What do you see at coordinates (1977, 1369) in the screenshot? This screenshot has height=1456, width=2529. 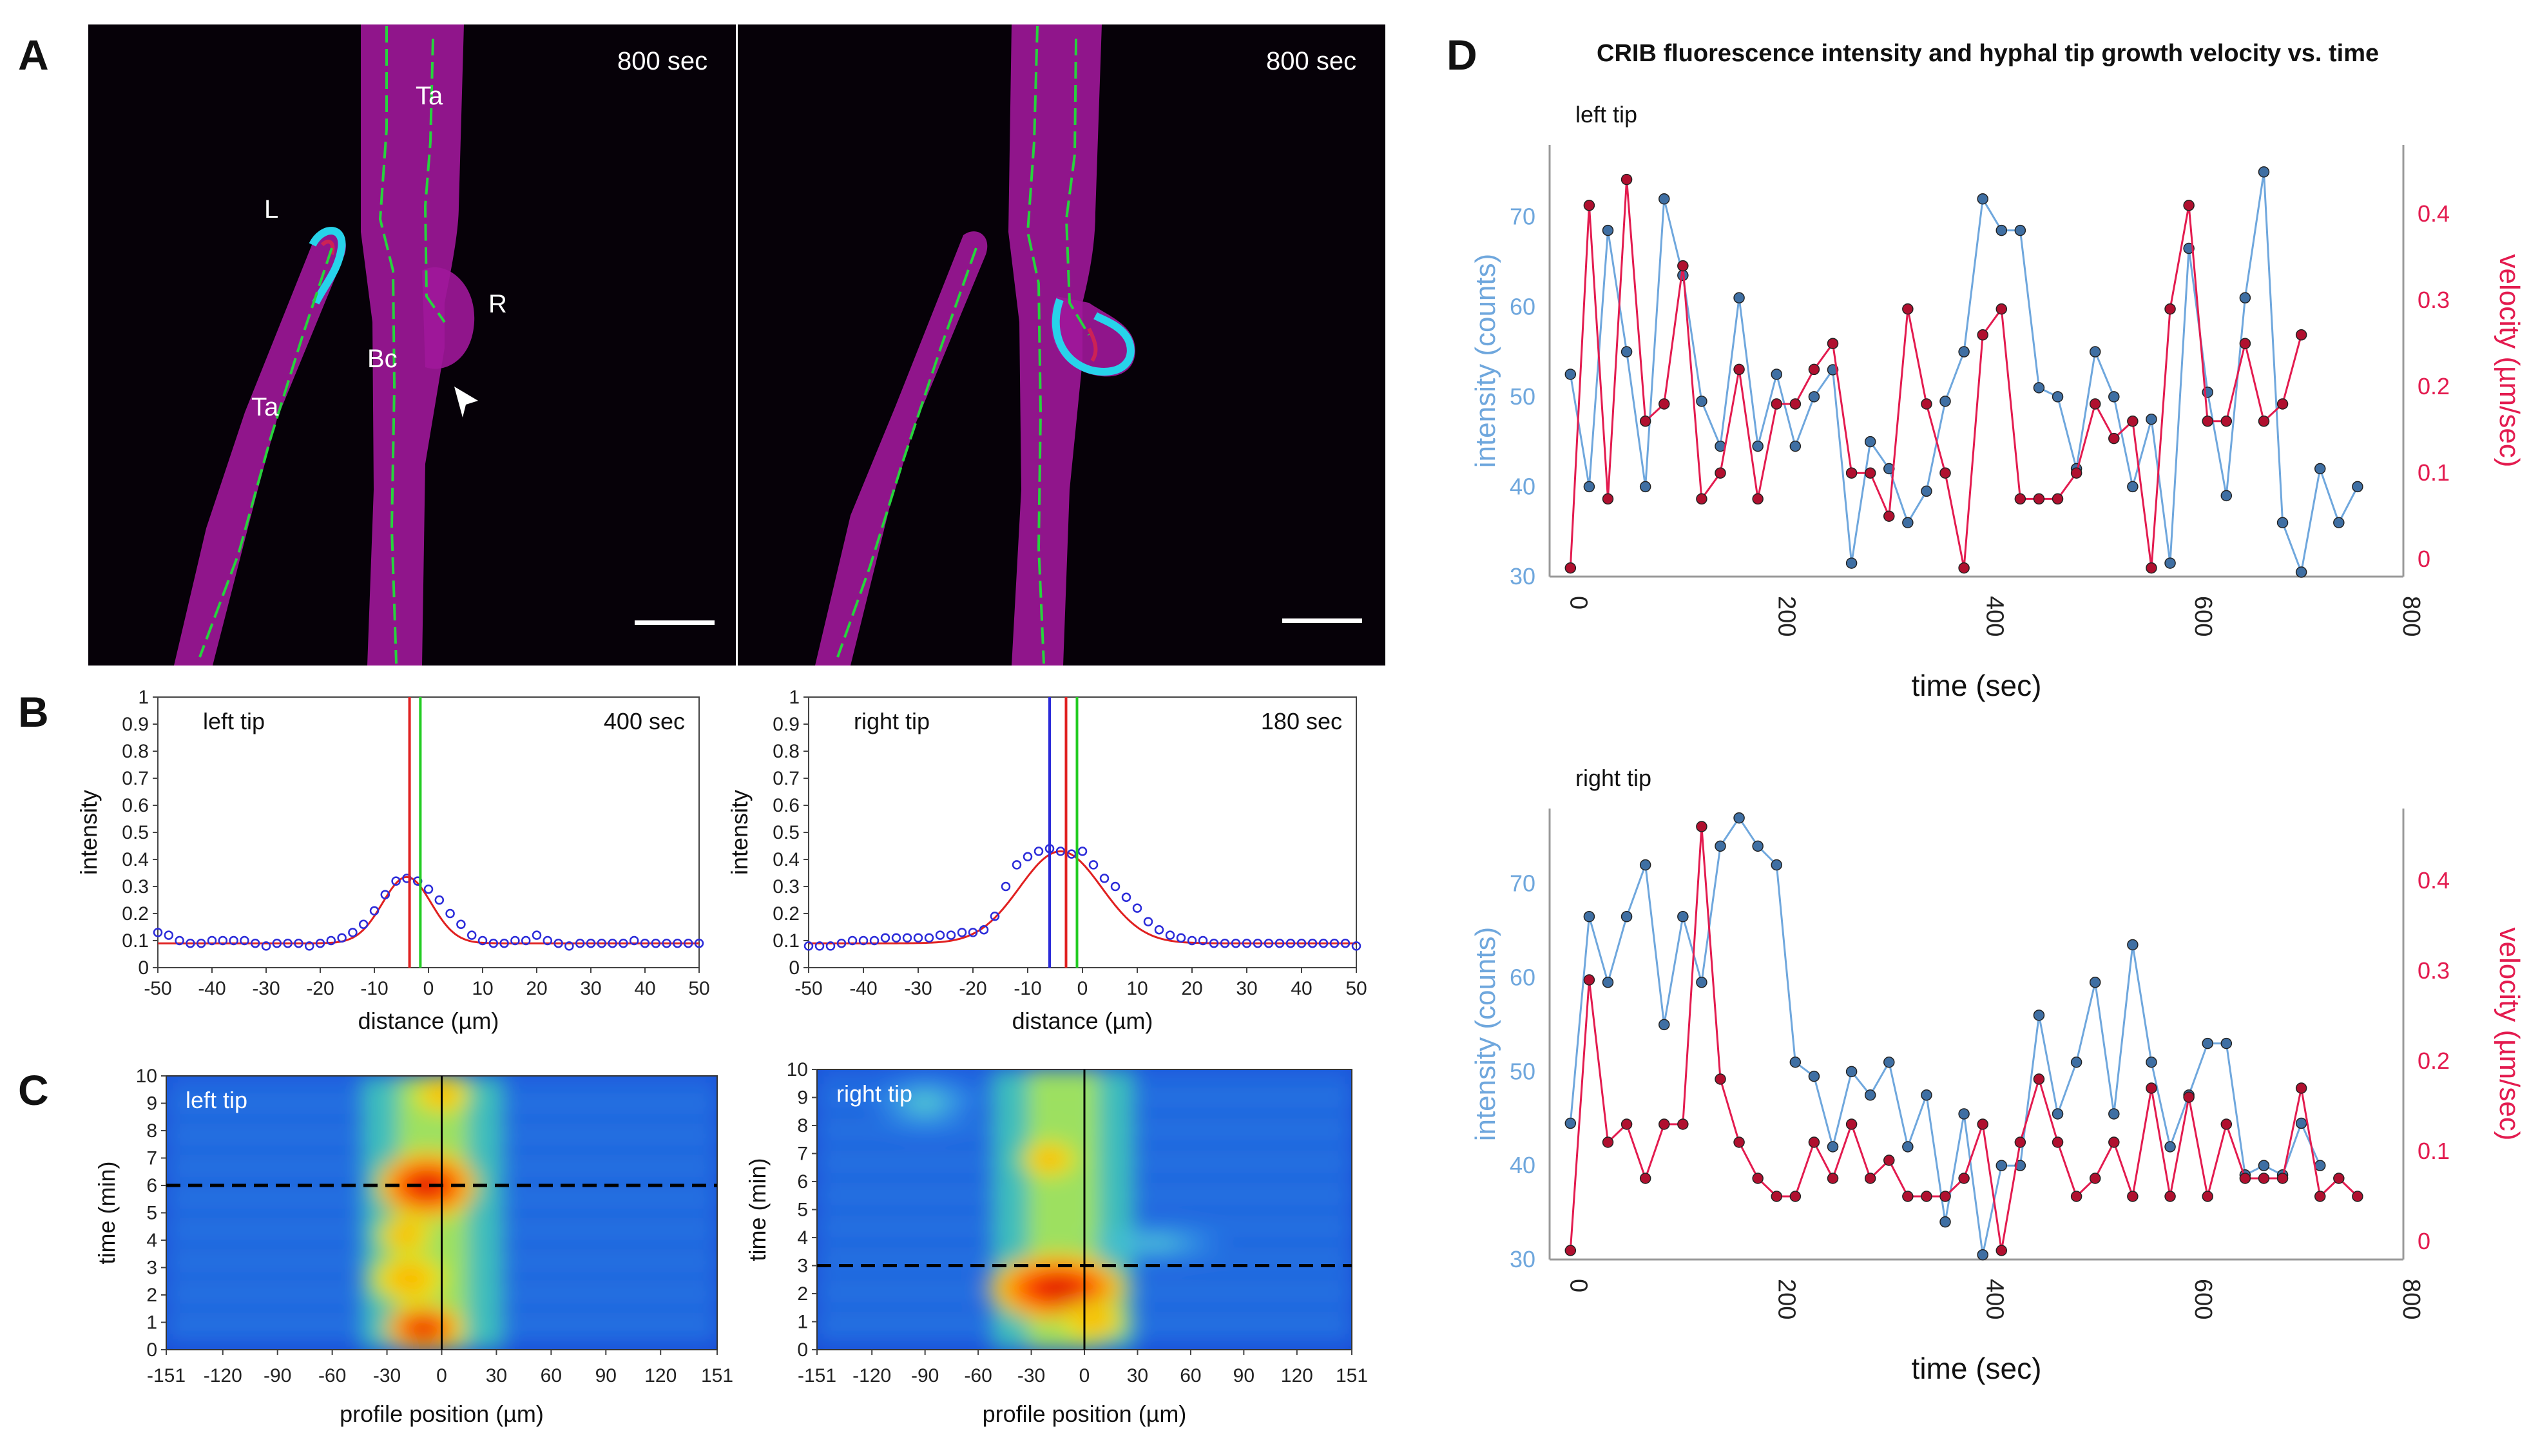 I see `x-axis-label: time (sec)` at bounding box center [1977, 1369].